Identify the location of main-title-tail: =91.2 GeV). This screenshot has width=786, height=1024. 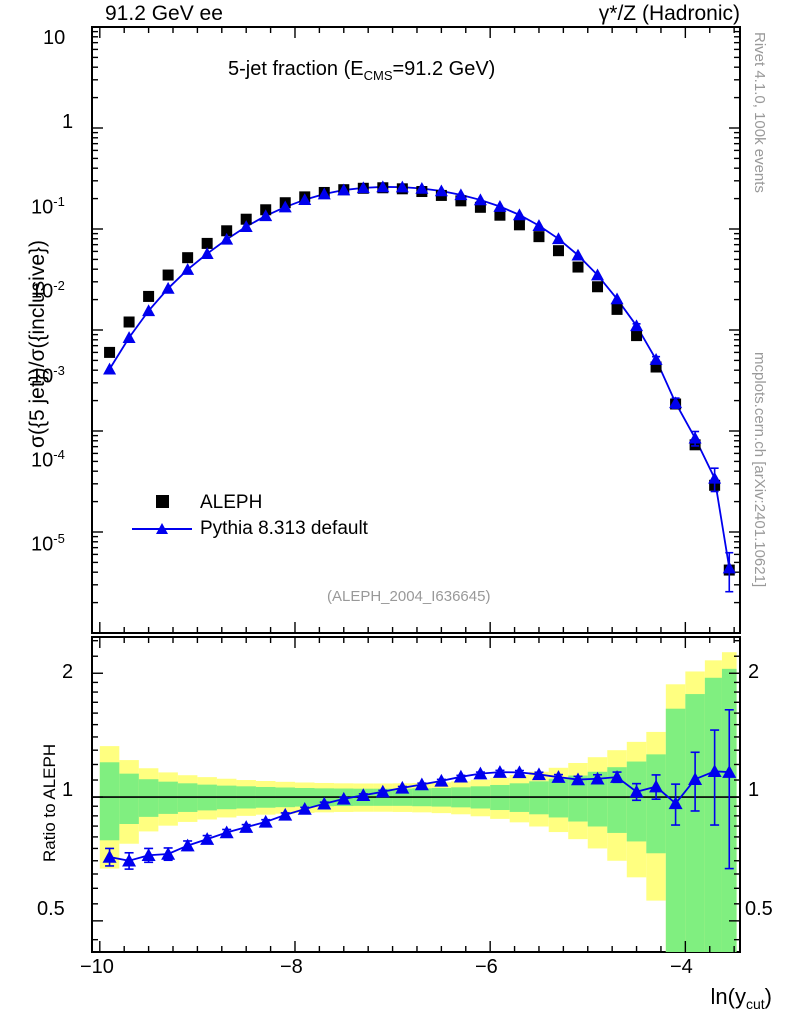
(444, 69).